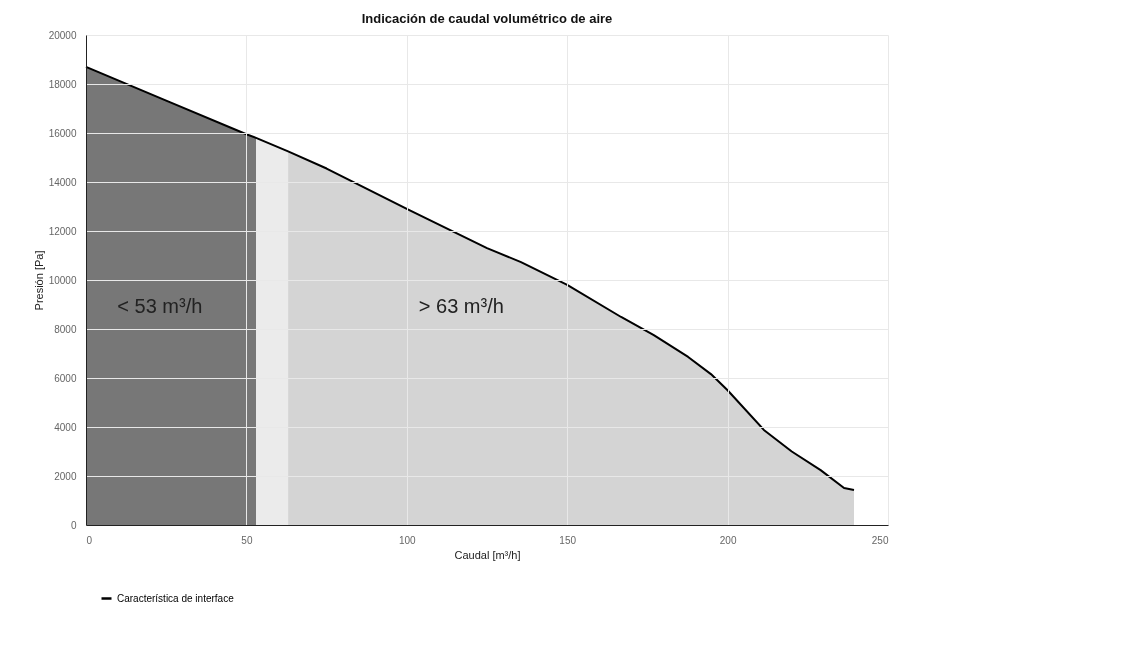 The image size is (1131, 645). Describe the element at coordinates (65, 476) in the screenshot. I see `y-tick-label: 2000` at that location.